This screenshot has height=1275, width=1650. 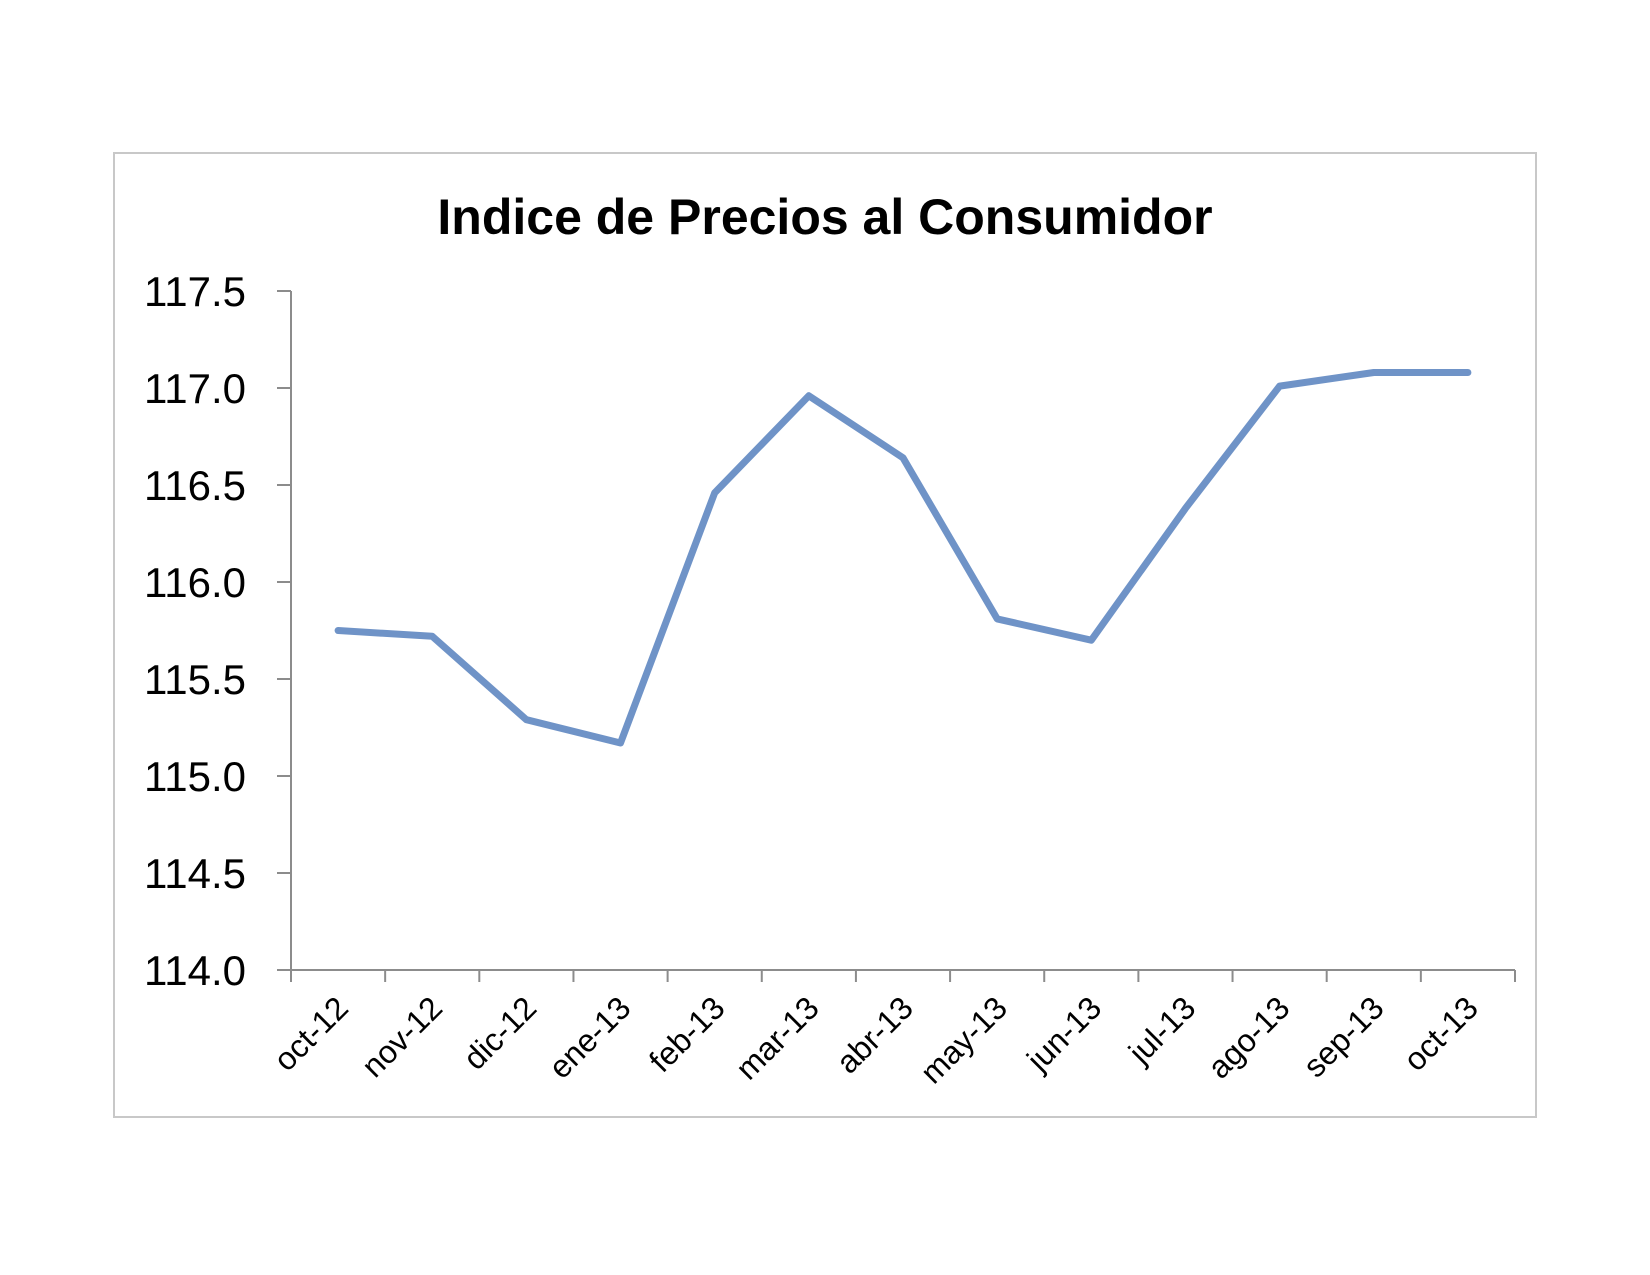 I want to click on y-tick-label: 116.5, so click(x=195, y=485).